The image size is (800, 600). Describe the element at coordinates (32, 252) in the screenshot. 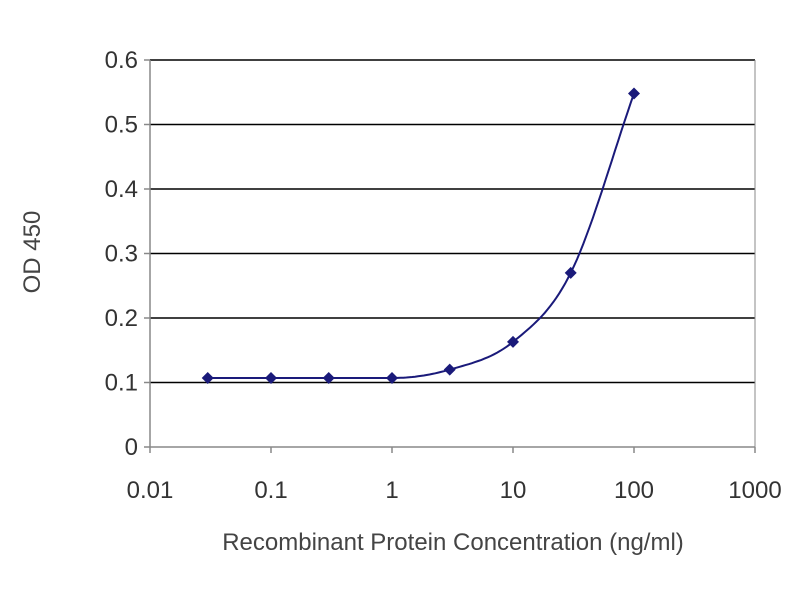

I see `y-axis-title: OD 450` at that location.